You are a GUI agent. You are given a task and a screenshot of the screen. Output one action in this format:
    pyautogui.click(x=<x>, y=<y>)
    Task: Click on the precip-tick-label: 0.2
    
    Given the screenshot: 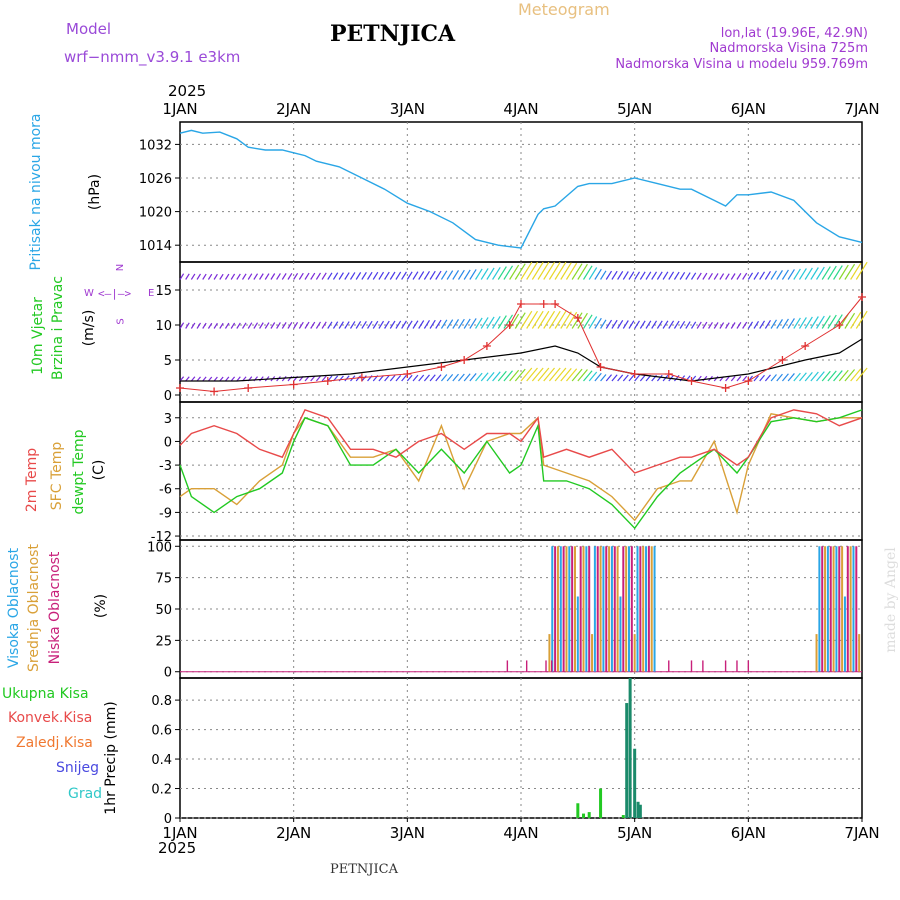 What is the action you would take?
    pyautogui.click(x=161, y=790)
    